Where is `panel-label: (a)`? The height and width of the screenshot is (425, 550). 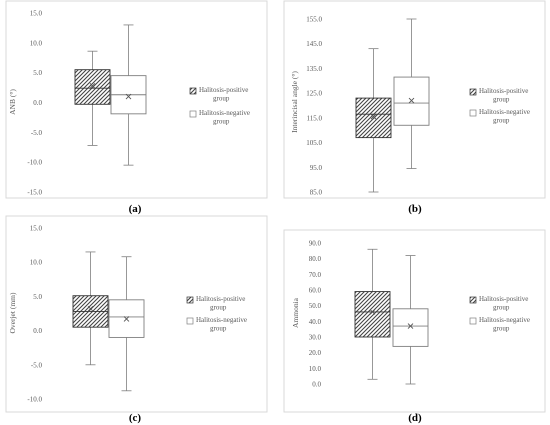 panel-label: (a) is located at coordinates (135, 209).